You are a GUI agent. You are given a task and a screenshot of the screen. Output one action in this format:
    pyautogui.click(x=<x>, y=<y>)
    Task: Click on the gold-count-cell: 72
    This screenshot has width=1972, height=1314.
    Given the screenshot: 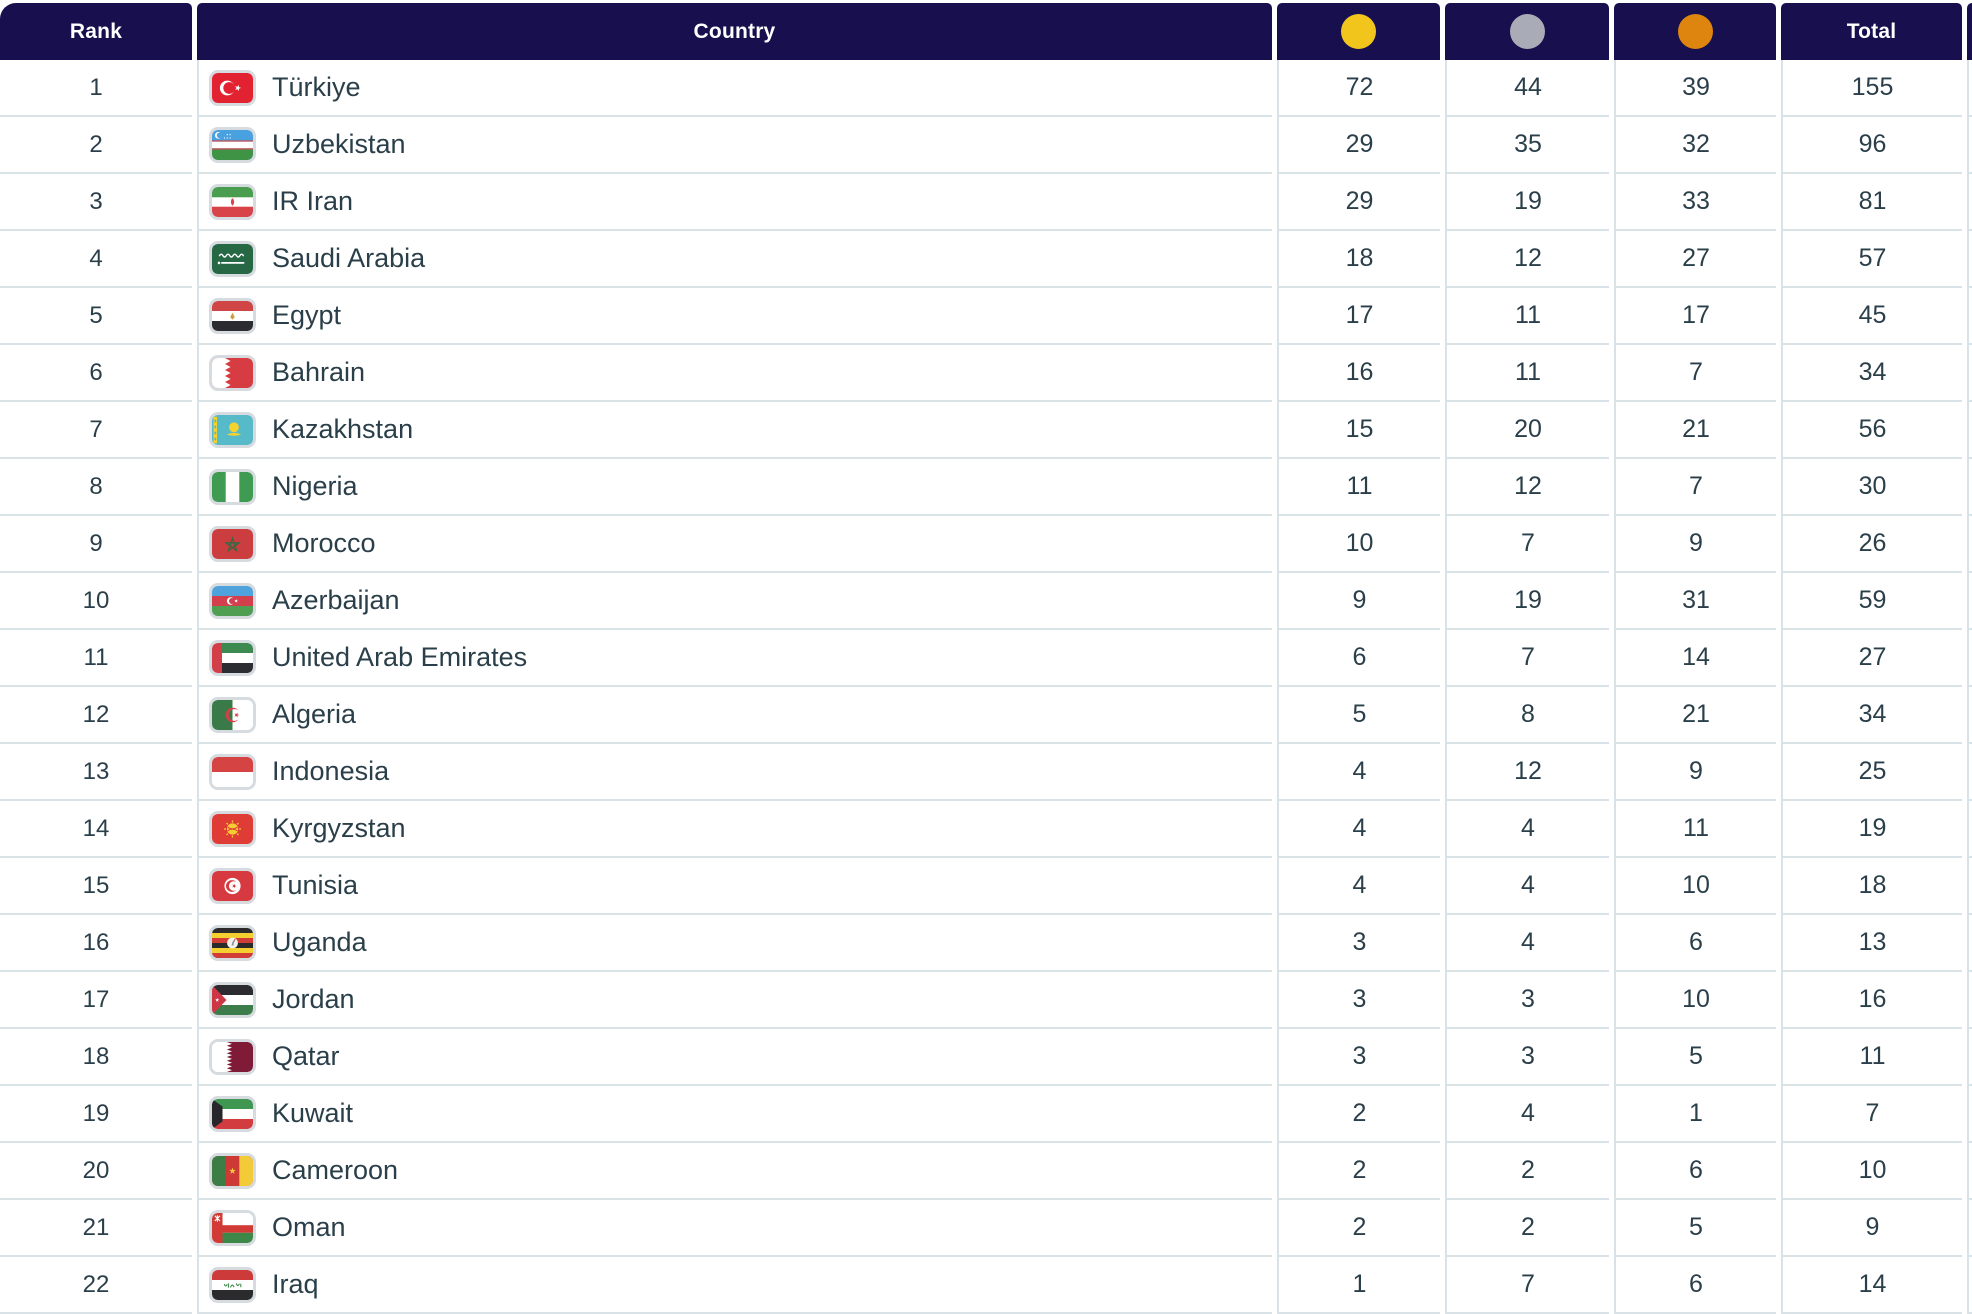 What is the action you would take?
    pyautogui.click(x=1358, y=88)
    